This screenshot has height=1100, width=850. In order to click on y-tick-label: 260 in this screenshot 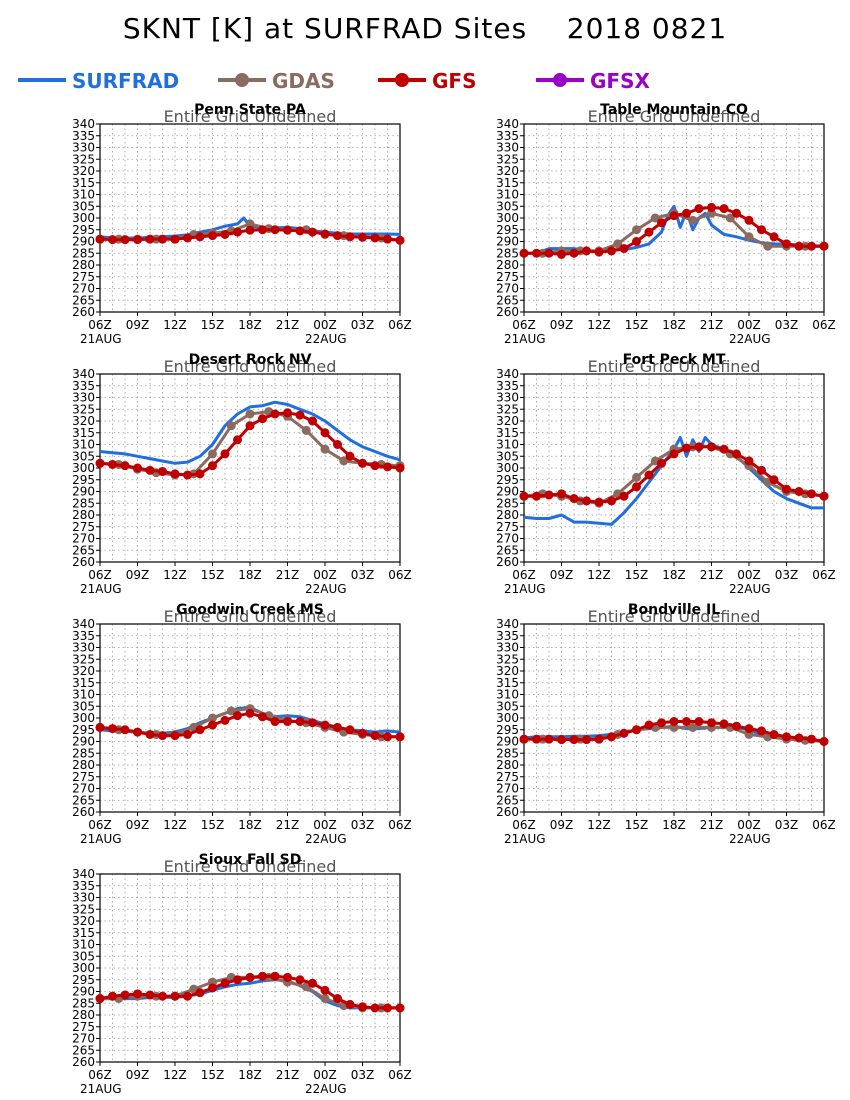, I will do `click(83, 312)`.